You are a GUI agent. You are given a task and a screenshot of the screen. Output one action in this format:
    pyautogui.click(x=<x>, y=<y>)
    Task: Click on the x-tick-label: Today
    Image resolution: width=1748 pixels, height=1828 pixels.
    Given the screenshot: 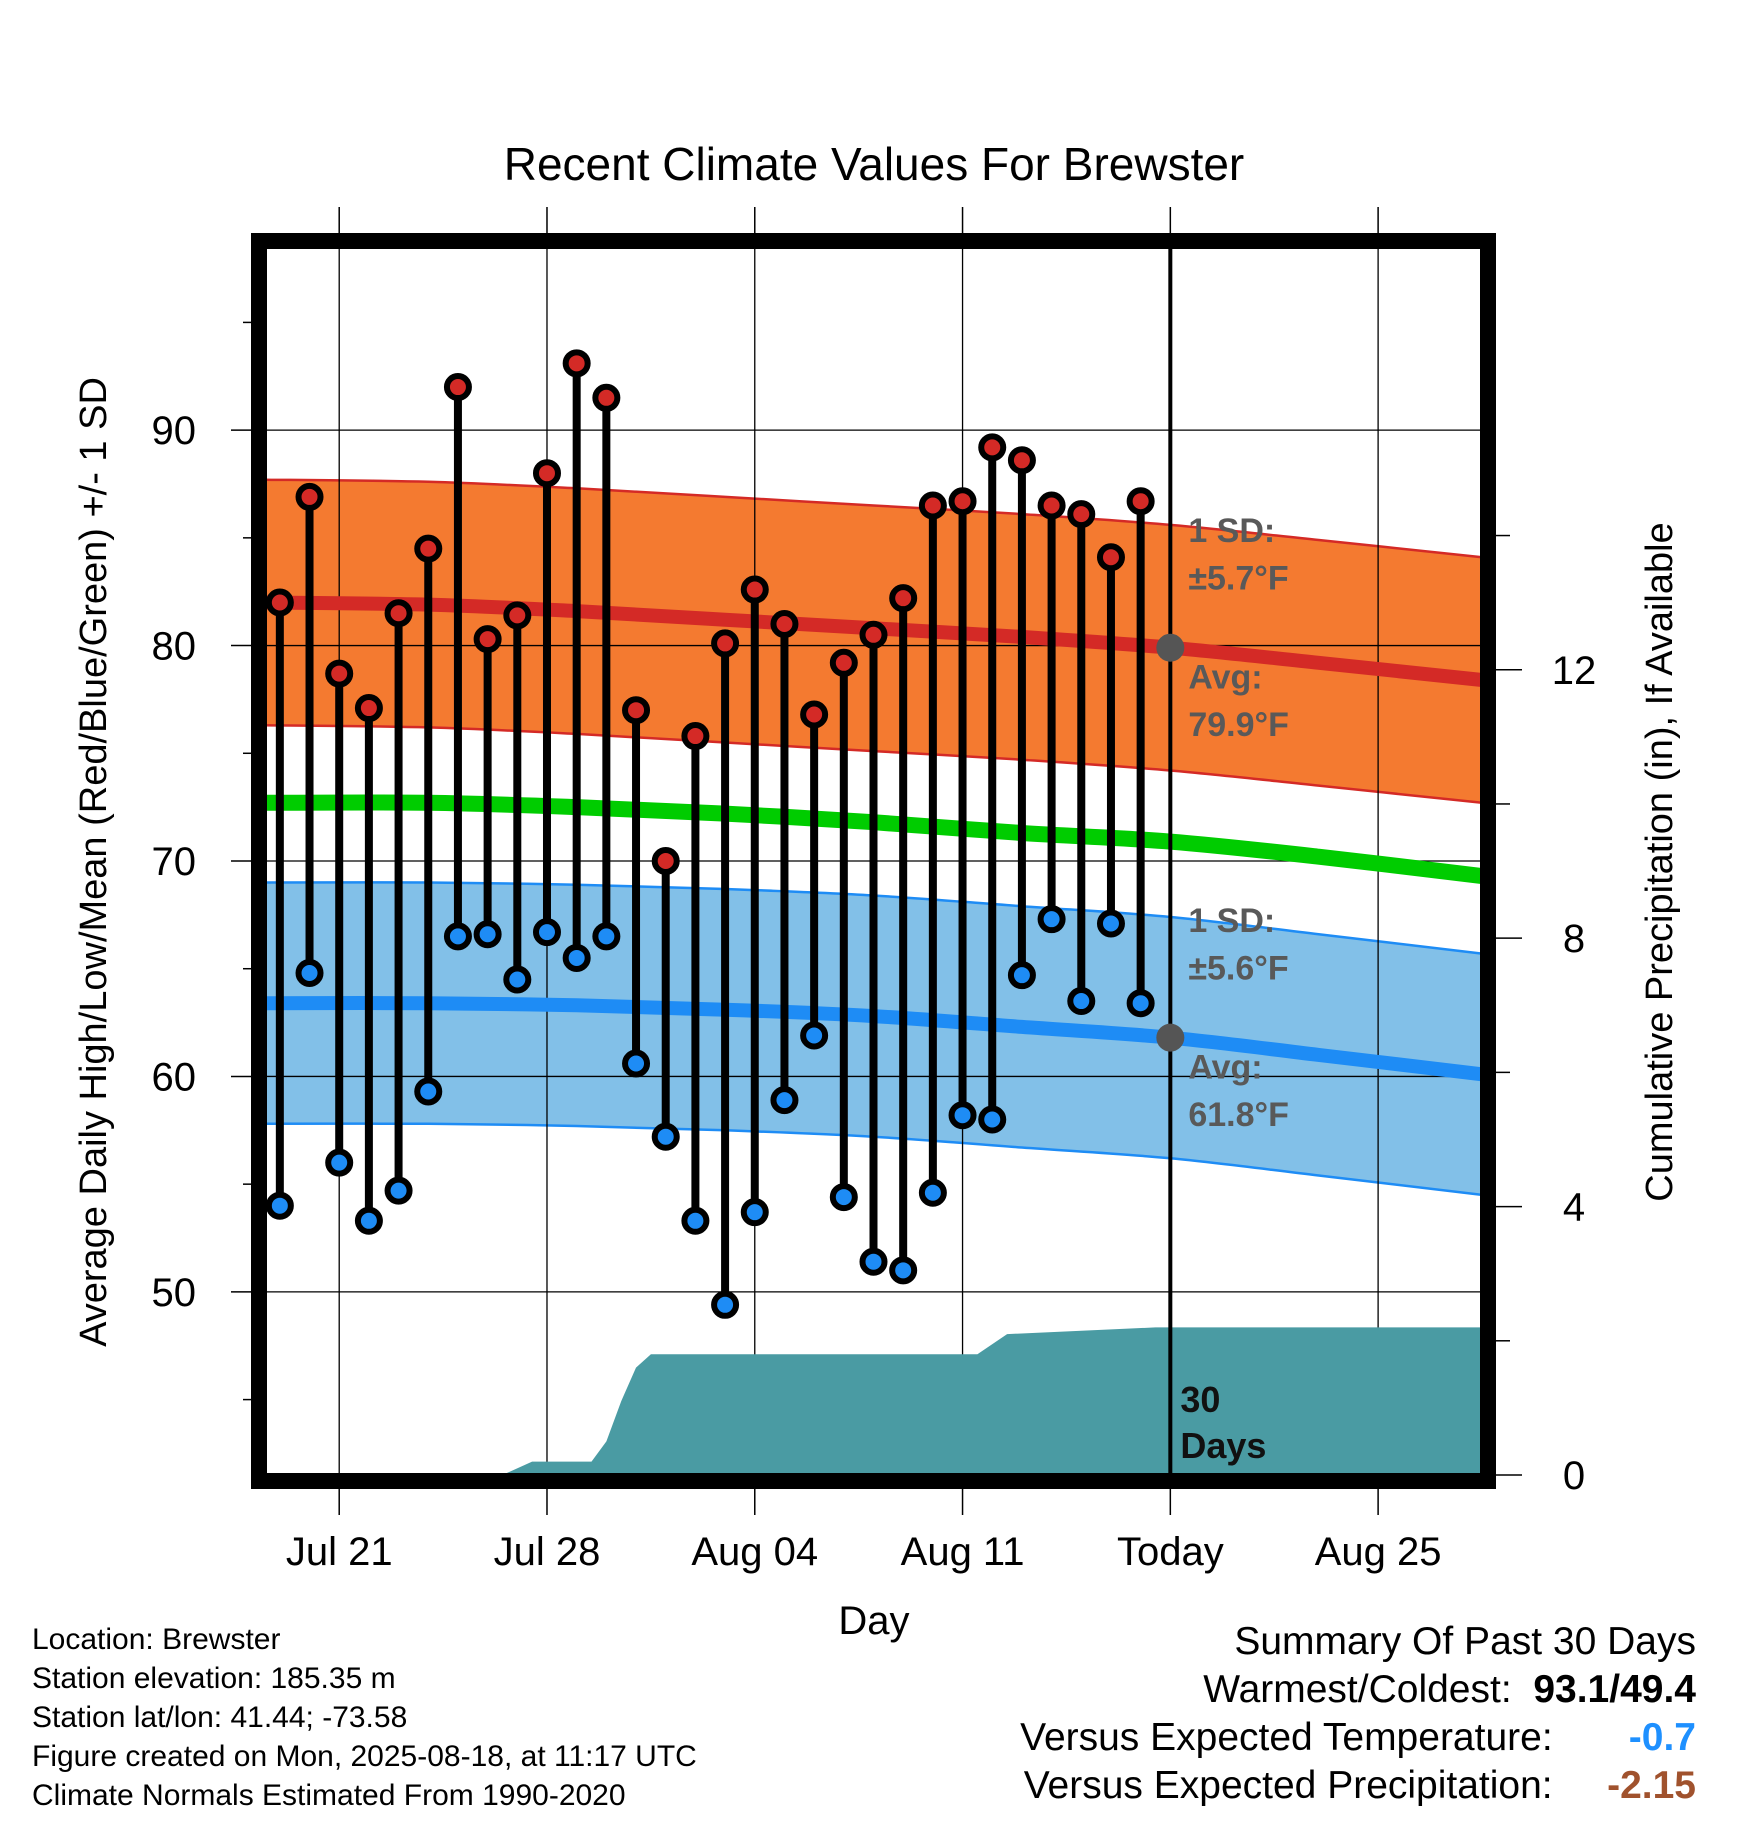 What is the action you would take?
    pyautogui.click(x=1170, y=1552)
    